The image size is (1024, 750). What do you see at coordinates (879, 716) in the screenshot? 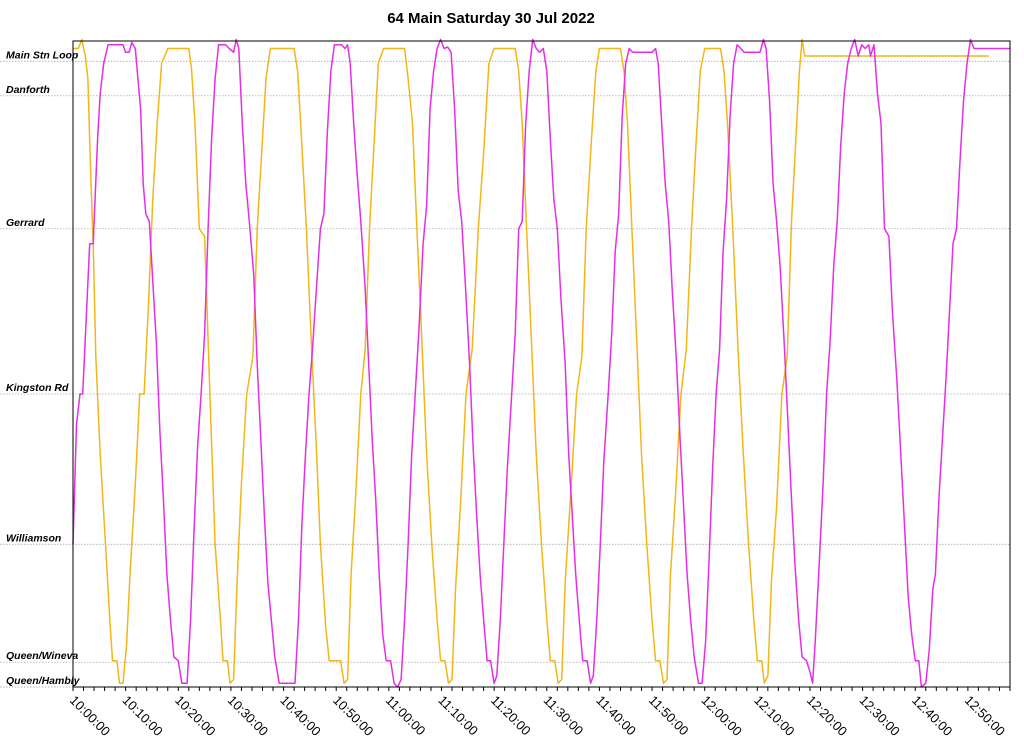
I see `x-tick-label: 12:30:00` at bounding box center [879, 716].